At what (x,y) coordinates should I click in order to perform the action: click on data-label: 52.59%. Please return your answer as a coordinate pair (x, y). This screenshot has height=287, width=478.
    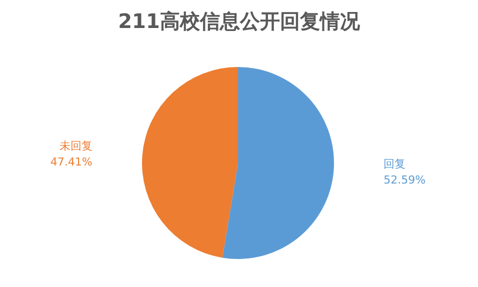
    Looking at the image, I should click on (405, 180).